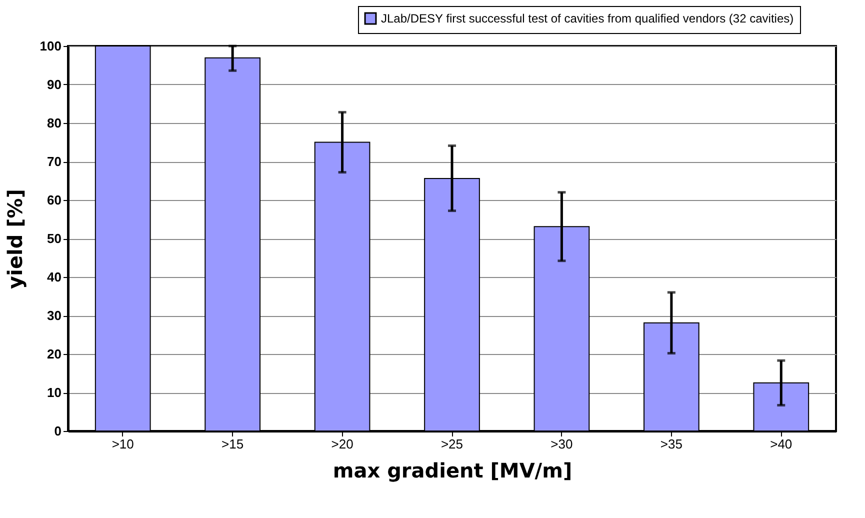  What do you see at coordinates (58, 431) in the screenshot?
I see `y-tick-label: 0` at bounding box center [58, 431].